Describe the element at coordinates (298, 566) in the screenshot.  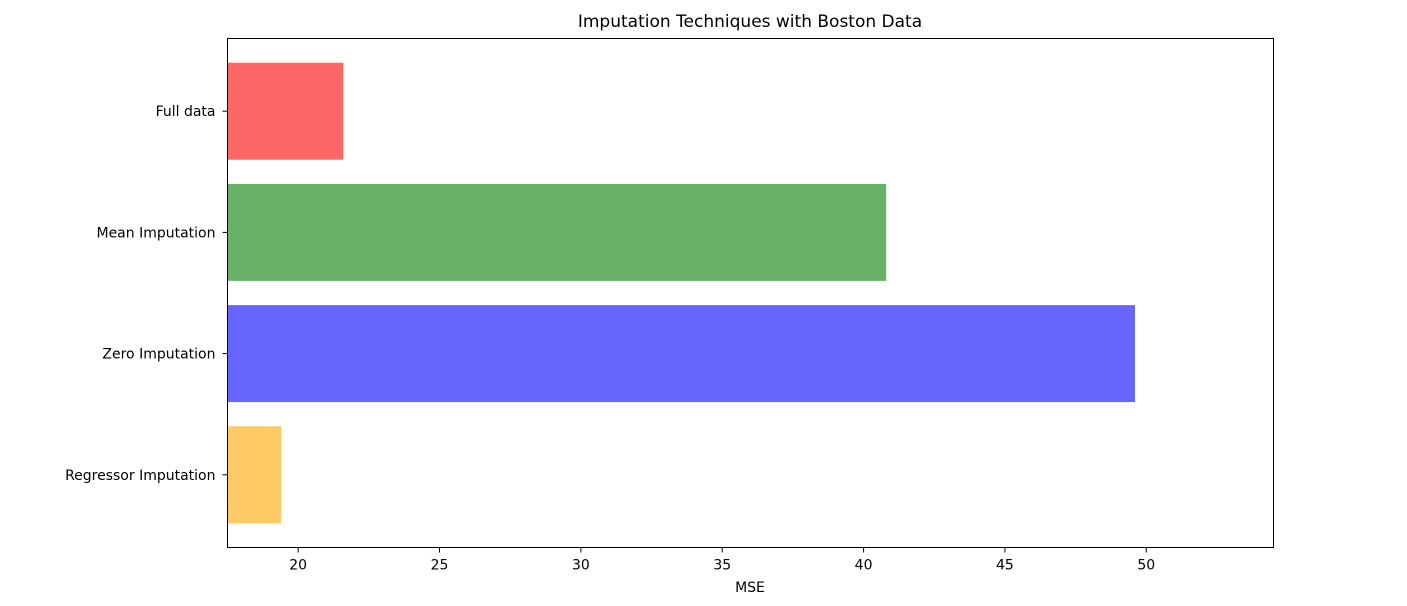
I see `x-tick-label: 20` at that location.